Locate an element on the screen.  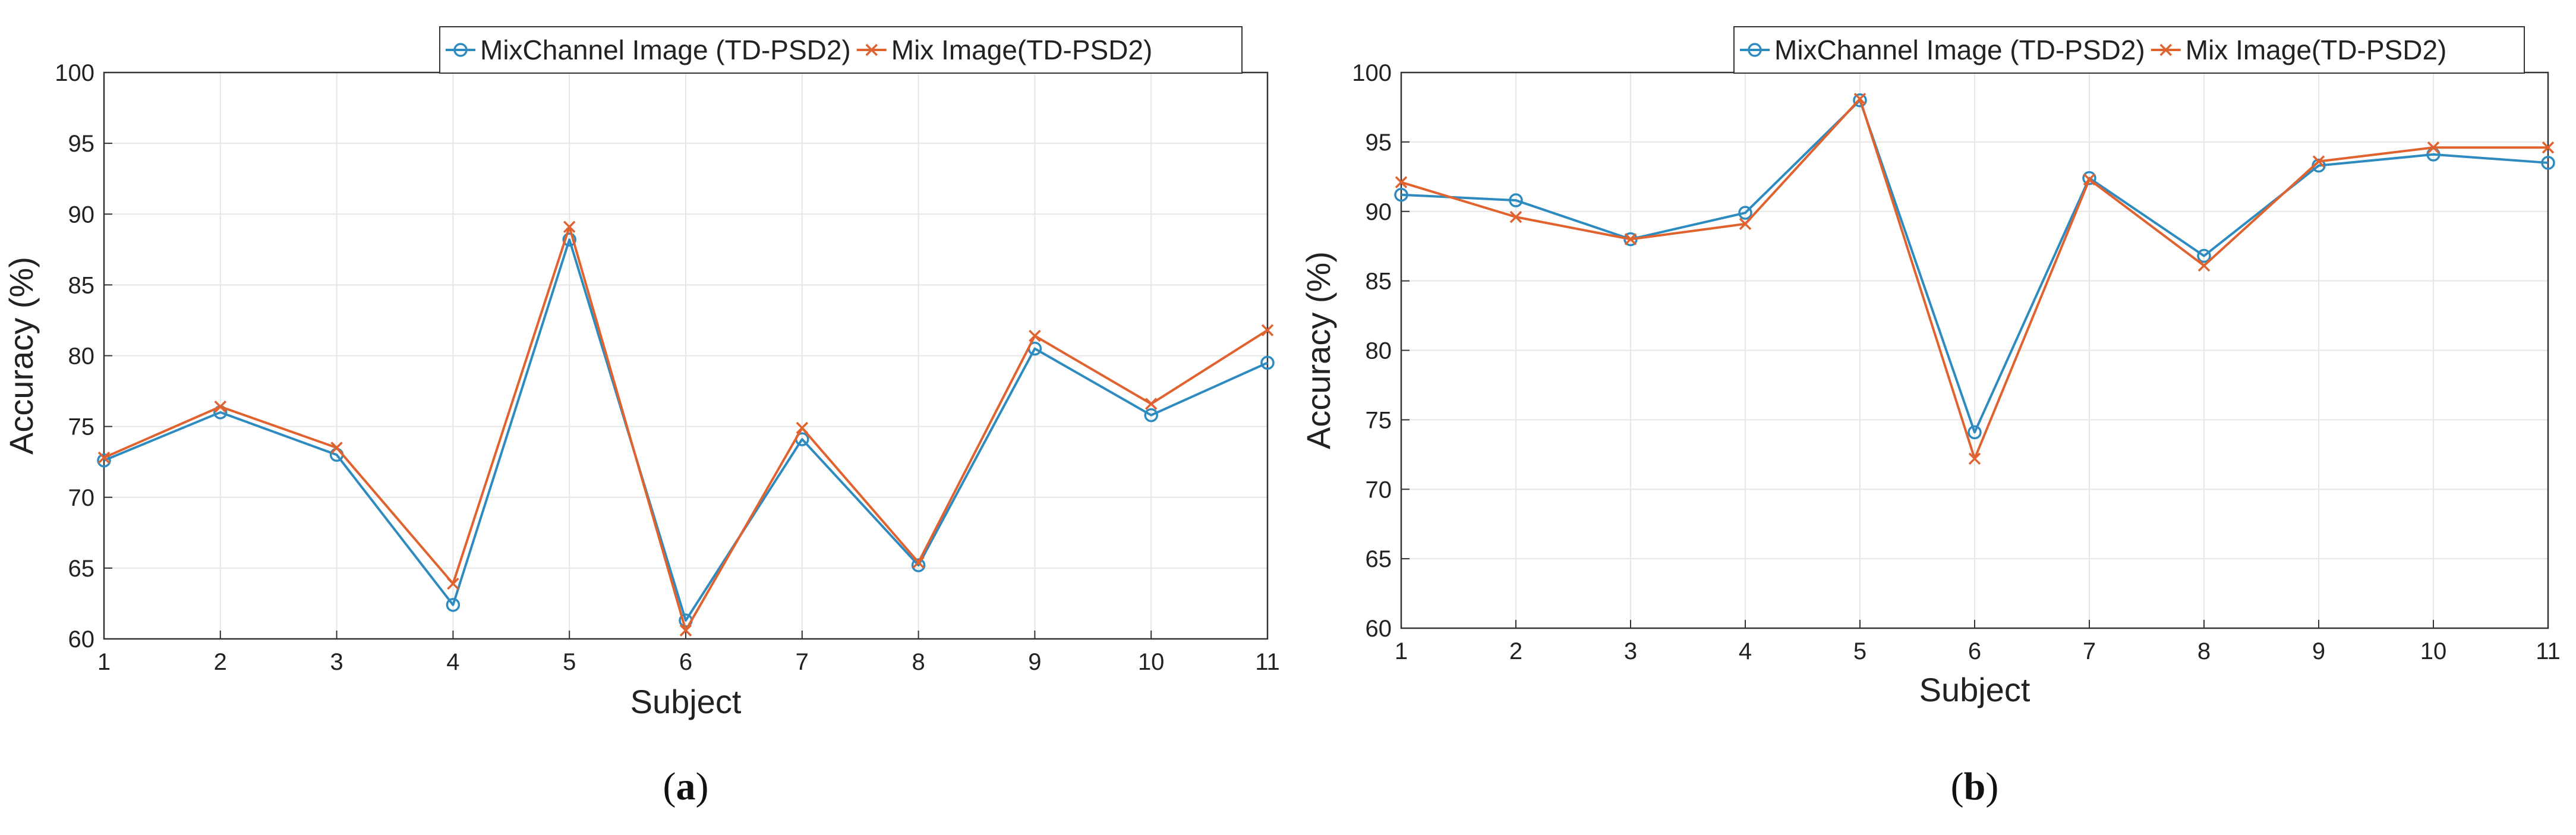
x-tick-label: 8 is located at coordinates (919, 662).